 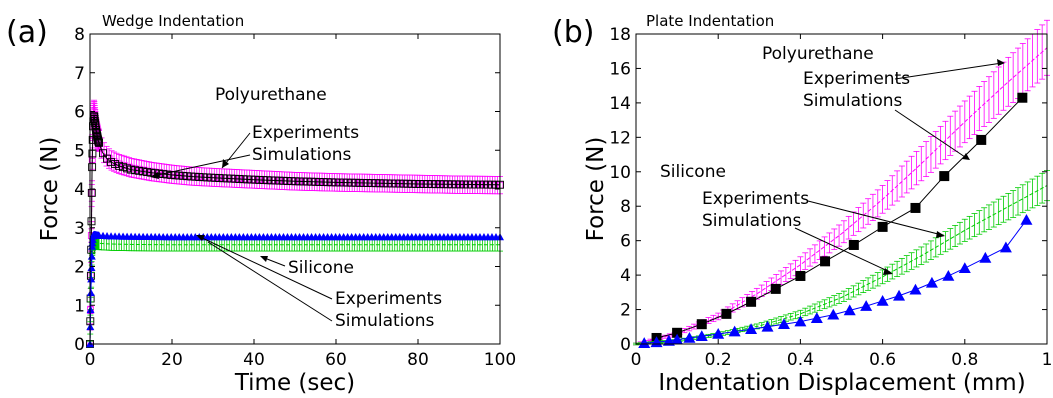 I want to click on arrow-b-si-sim, so click(x=842, y=250).